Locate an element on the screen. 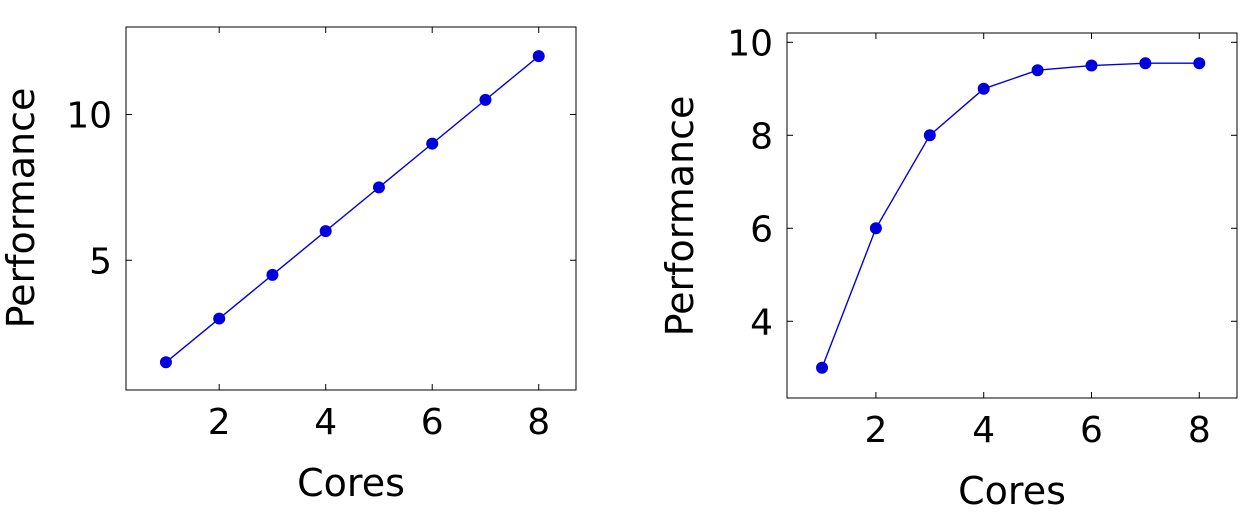  y-tick-labels: 5 10 is located at coordinates (89, 188).